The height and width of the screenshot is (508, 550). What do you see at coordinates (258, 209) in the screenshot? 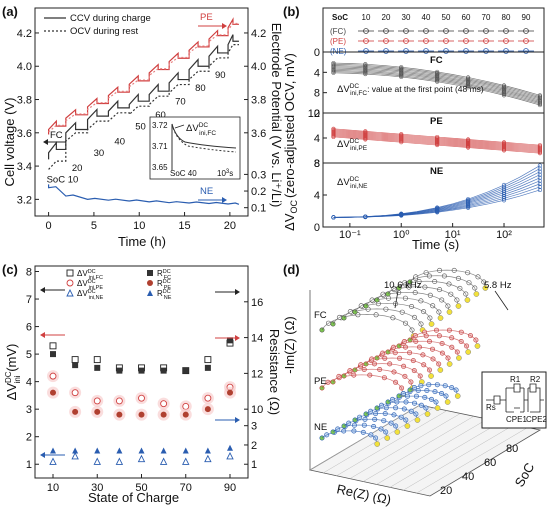
I see `a-yrtick-label-0: 0.1` at bounding box center [258, 209].